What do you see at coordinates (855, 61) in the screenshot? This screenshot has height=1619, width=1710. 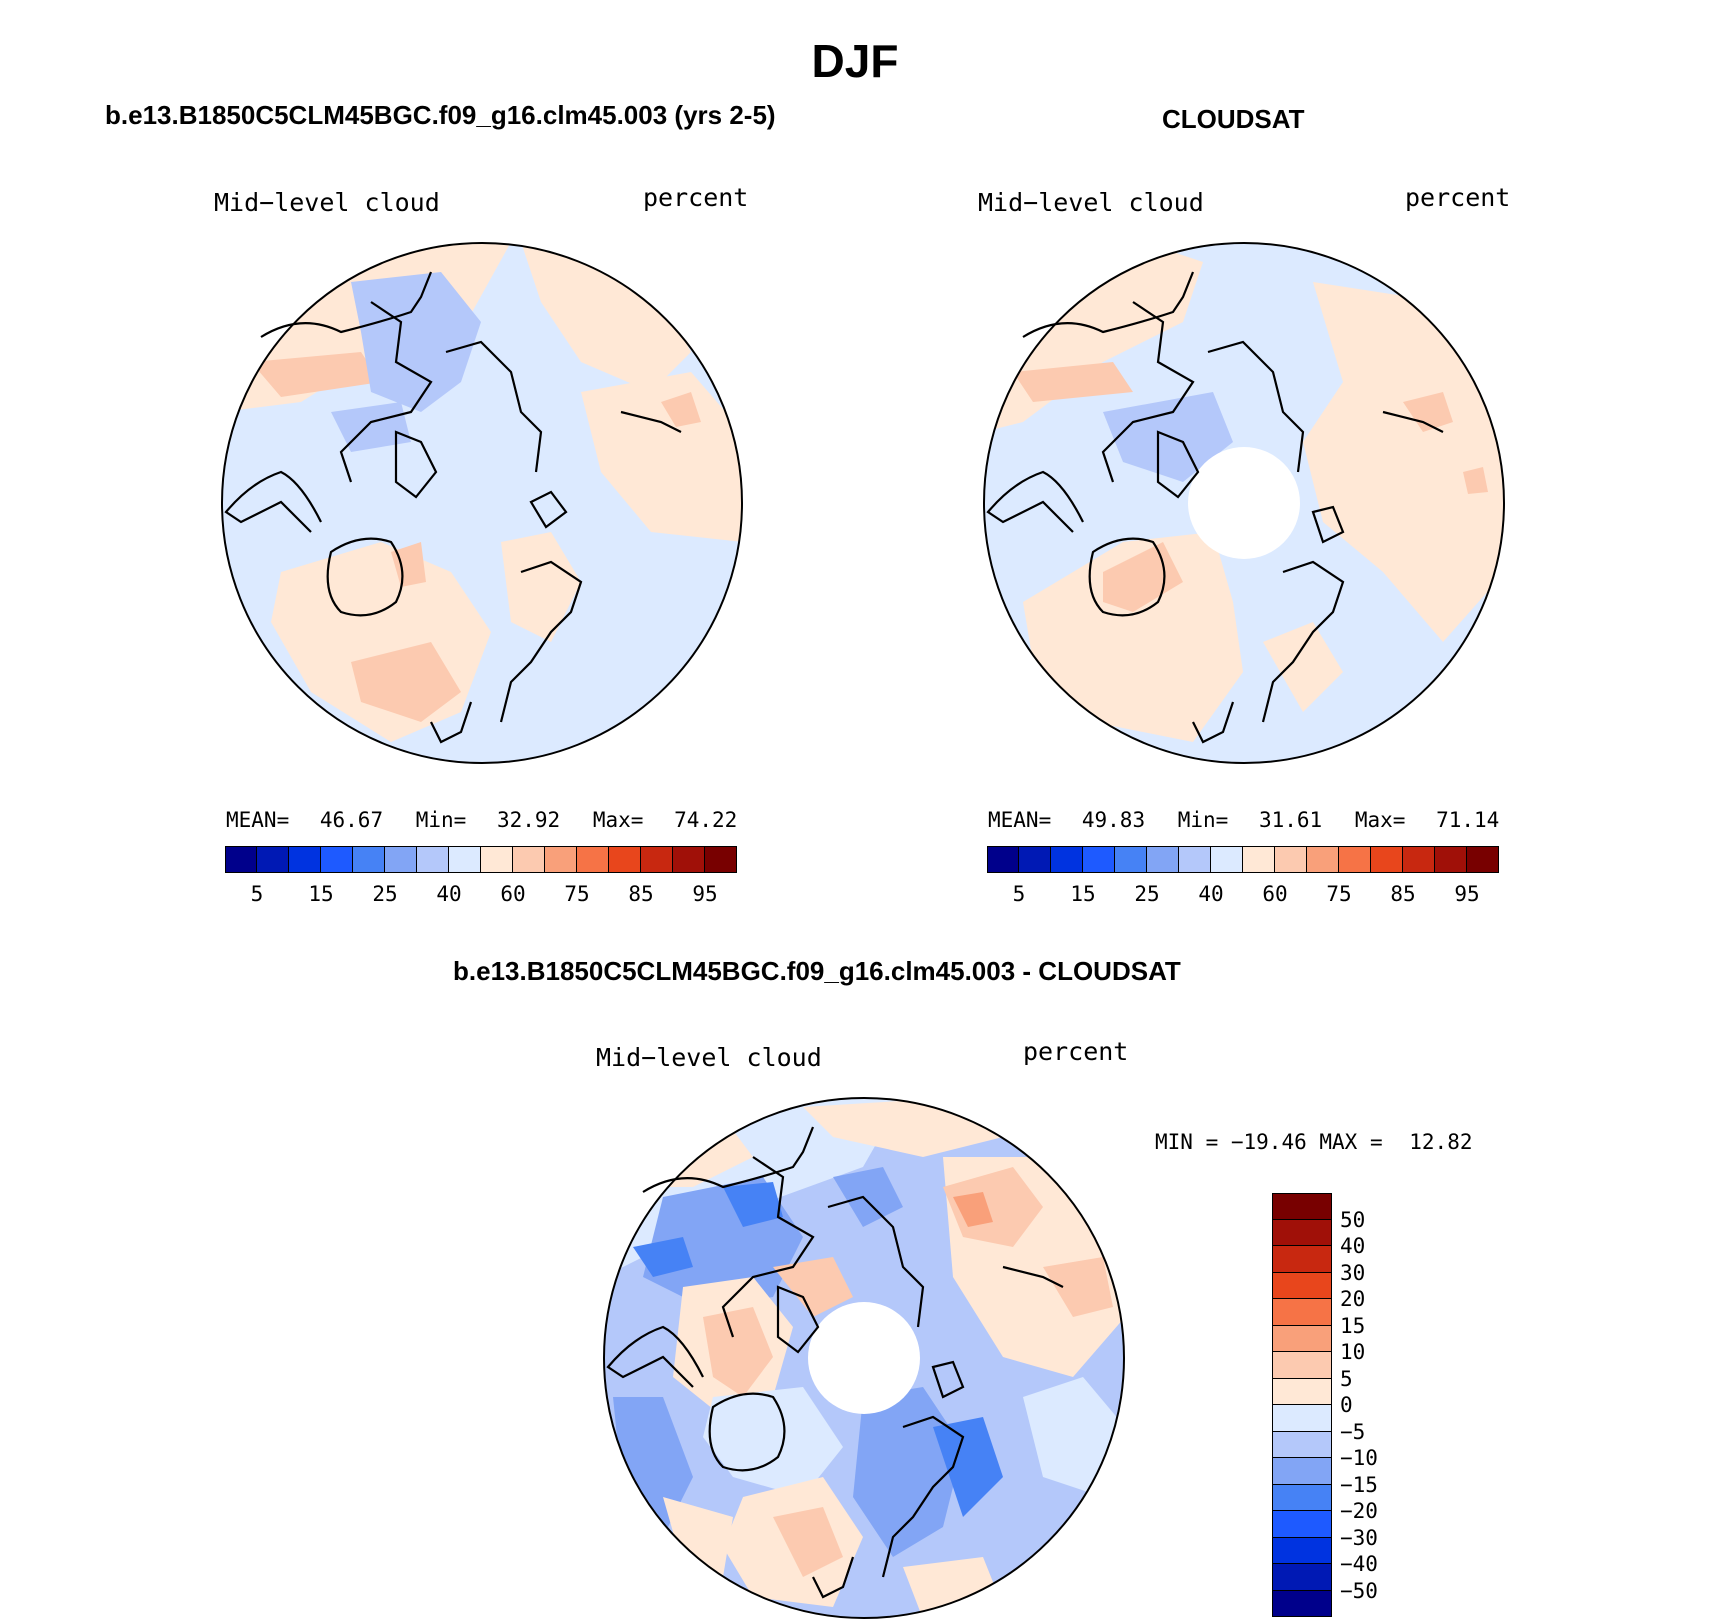 I see `page-title: DJF` at bounding box center [855, 61].